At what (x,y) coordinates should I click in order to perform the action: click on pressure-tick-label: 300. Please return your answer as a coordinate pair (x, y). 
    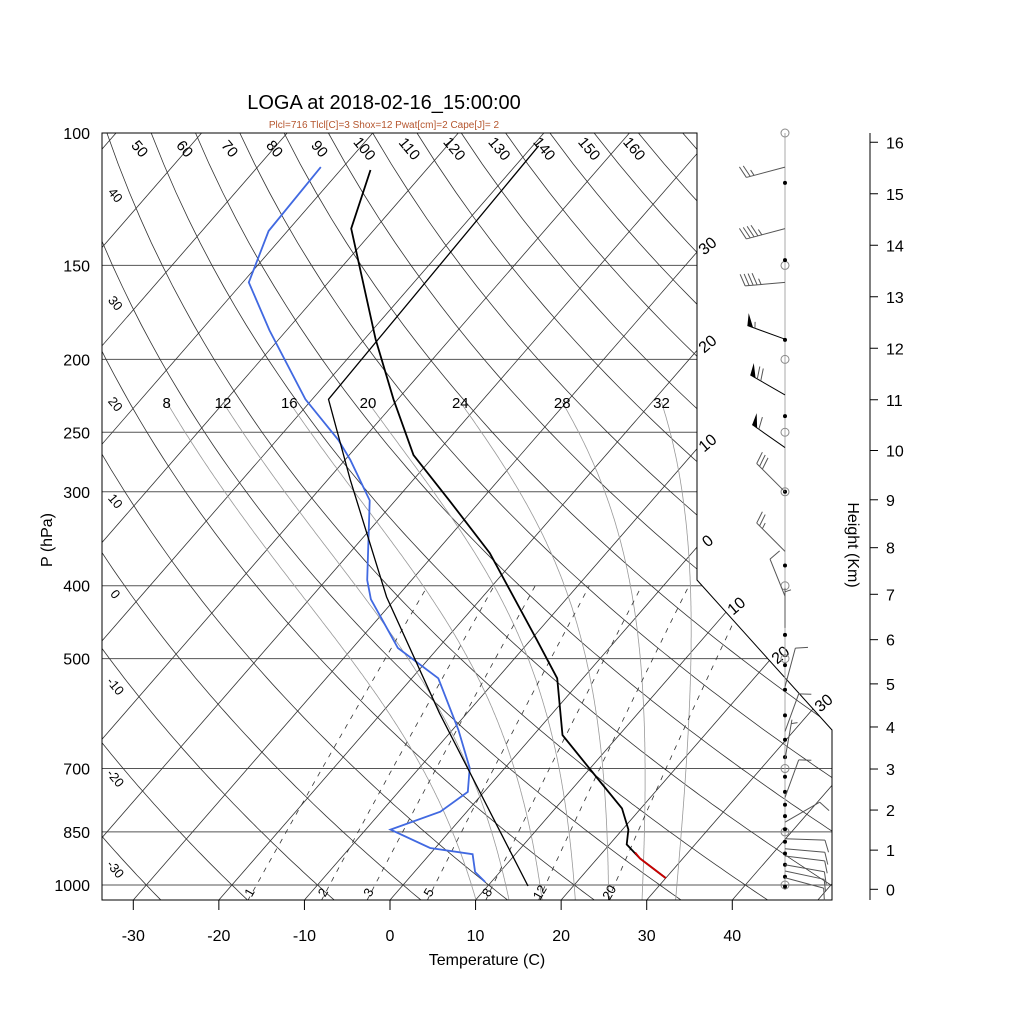
    Looking at the image, I should click on (76, 493).